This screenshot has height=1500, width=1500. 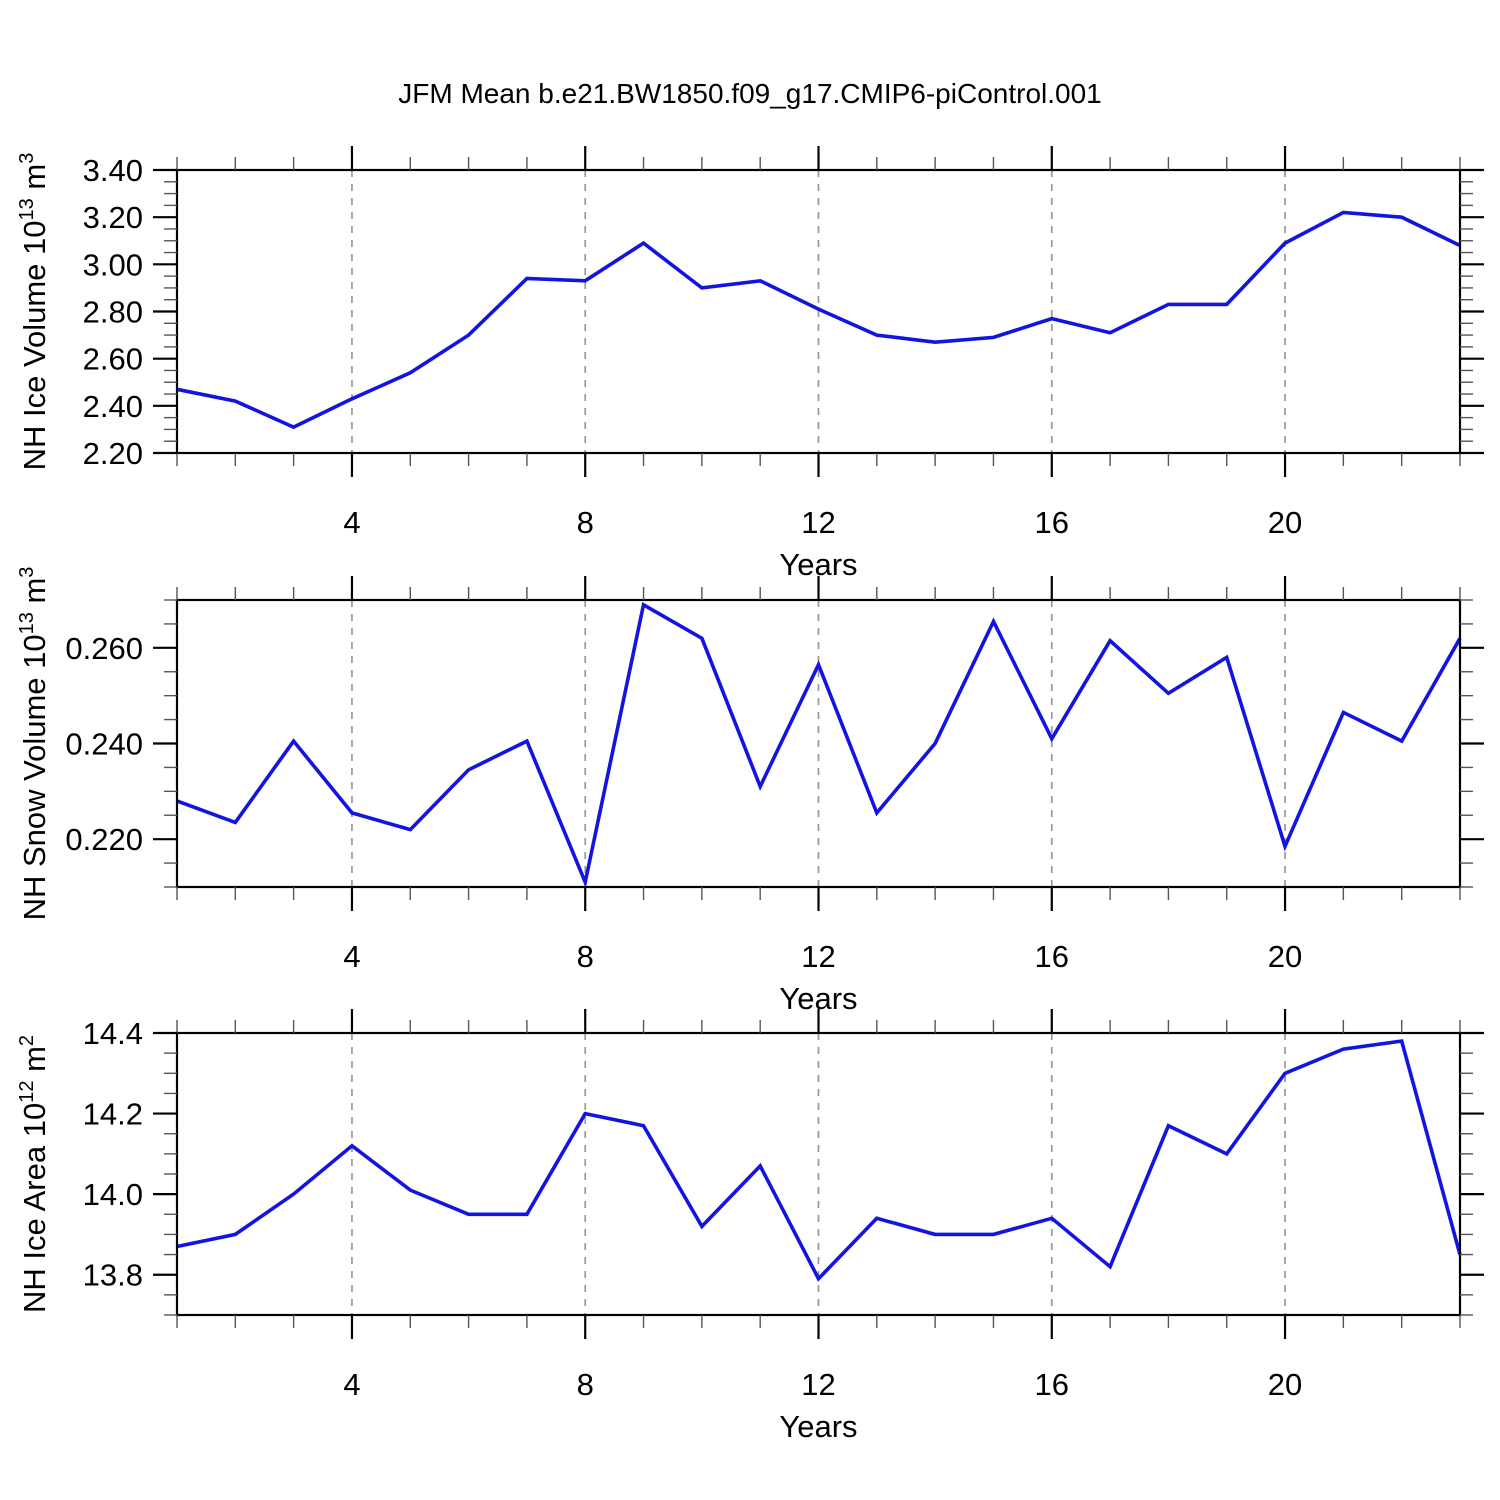 I want to click on series-line-top, so click(x=818, y=320).